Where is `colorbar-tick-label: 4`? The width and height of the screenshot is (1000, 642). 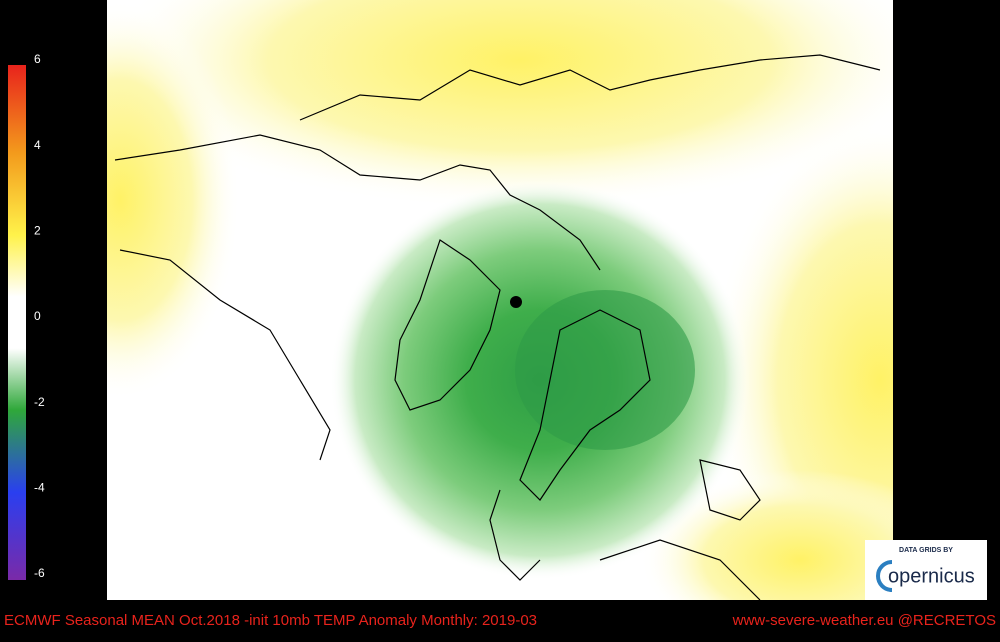 colorbar-tick-label: 4 is located at coordinates (37, 145).